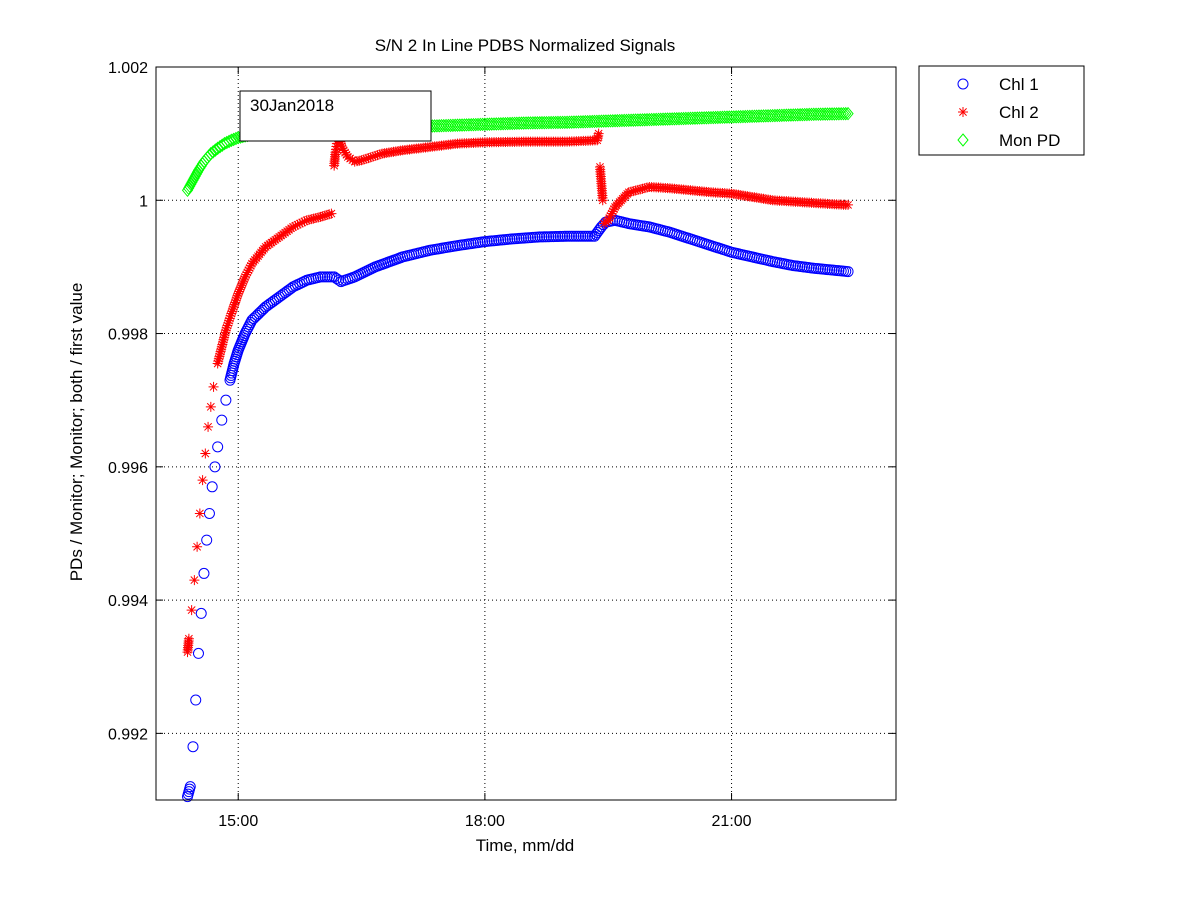 Image resolution: width=1200 pixels, height=900 pixels. I want to click on x-tick-label: 21:00, so click(732, 821).